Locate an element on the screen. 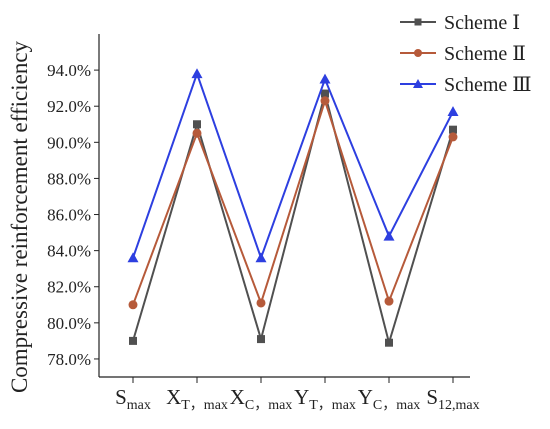 The width and height of the screenshot is (550, 429). x-tick-label: XT，max is located at coordinates (197, 399).